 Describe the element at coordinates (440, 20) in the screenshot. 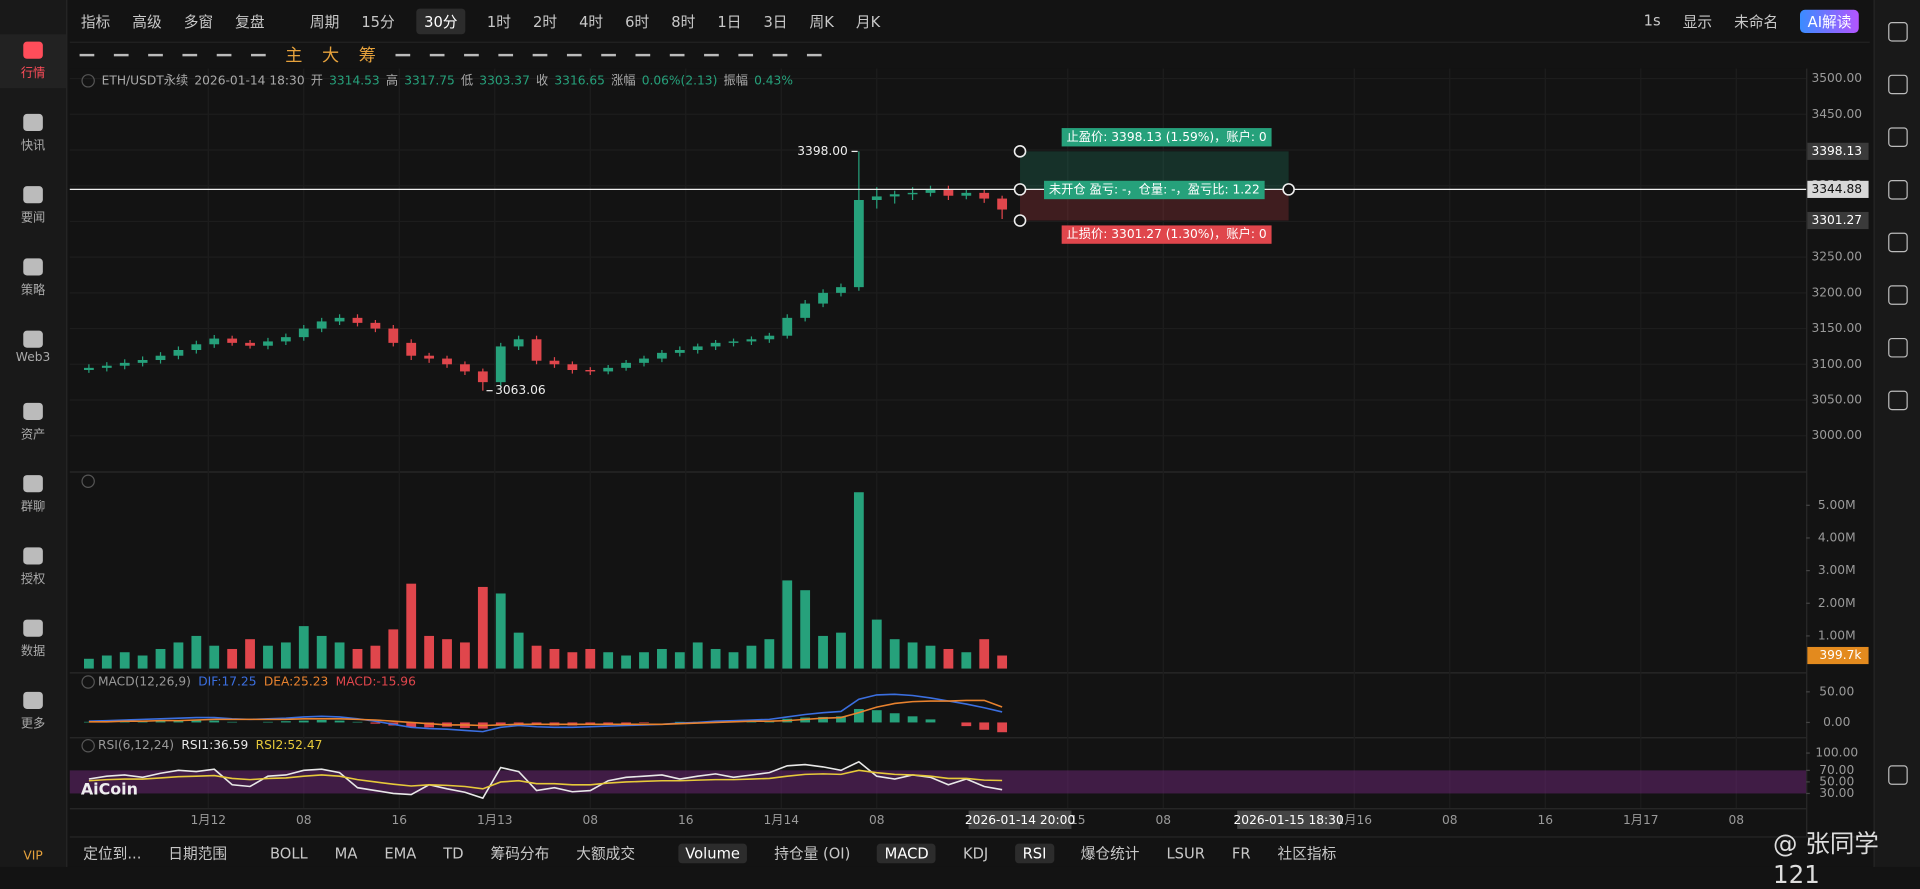

I see `period-button: 30分` at that location.